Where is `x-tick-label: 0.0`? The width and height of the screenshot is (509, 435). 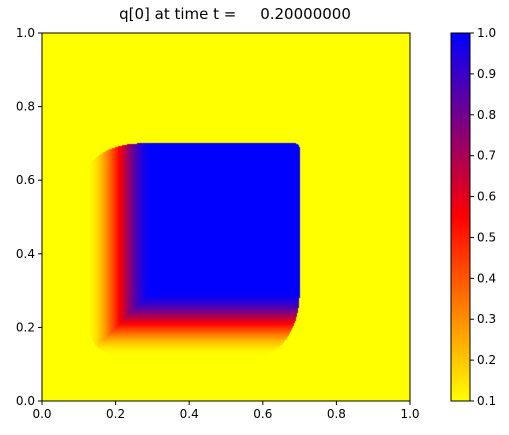 x-tick-label: 0.0 is located at coordinates (41, 414).